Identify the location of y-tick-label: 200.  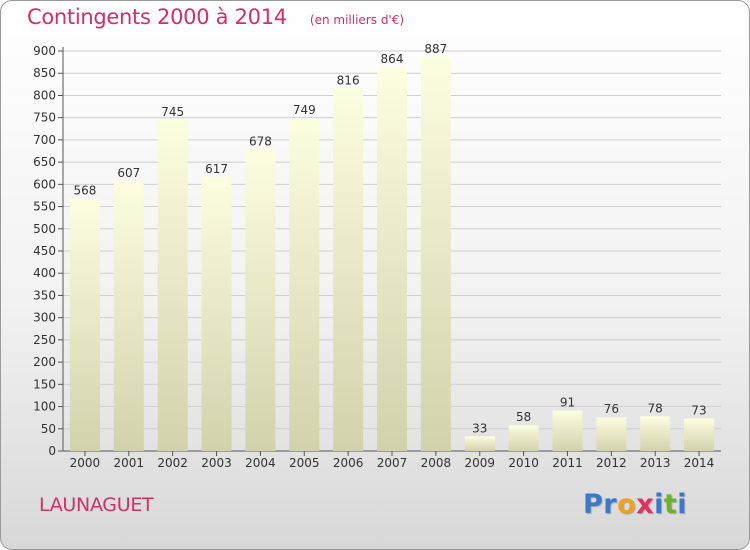
(44, 362).